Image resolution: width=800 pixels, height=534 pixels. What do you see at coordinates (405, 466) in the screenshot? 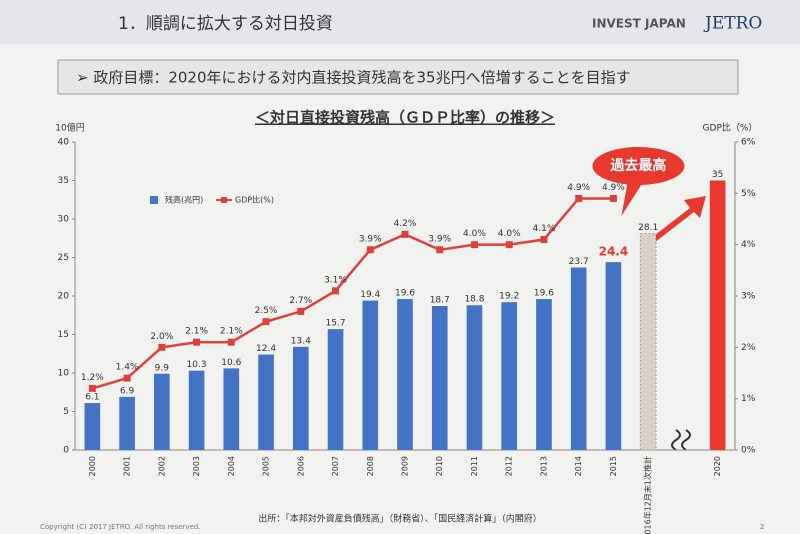
I see `x-tick-label: 2009` at bounding box center [405, 466].